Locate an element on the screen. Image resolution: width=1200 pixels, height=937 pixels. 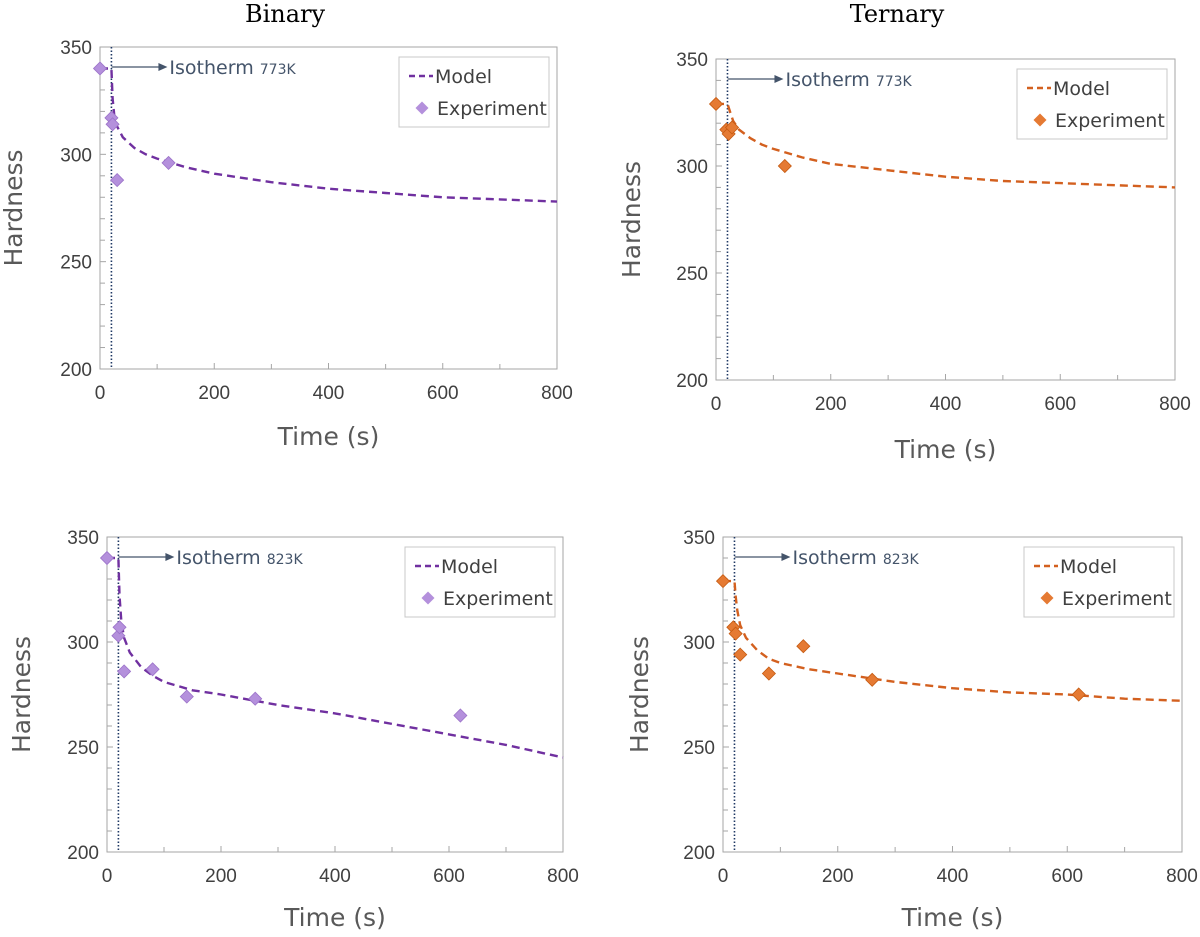
column-title-ternary: Ternary is located at coordinates (897, 14).